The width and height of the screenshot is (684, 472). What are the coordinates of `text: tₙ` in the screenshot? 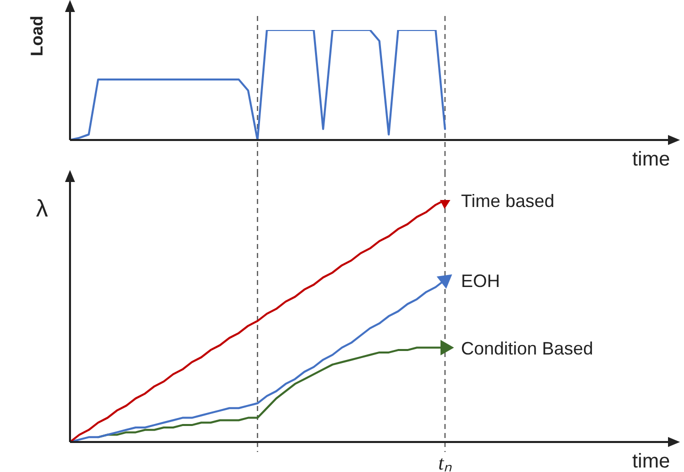 It's located at (445, 462).